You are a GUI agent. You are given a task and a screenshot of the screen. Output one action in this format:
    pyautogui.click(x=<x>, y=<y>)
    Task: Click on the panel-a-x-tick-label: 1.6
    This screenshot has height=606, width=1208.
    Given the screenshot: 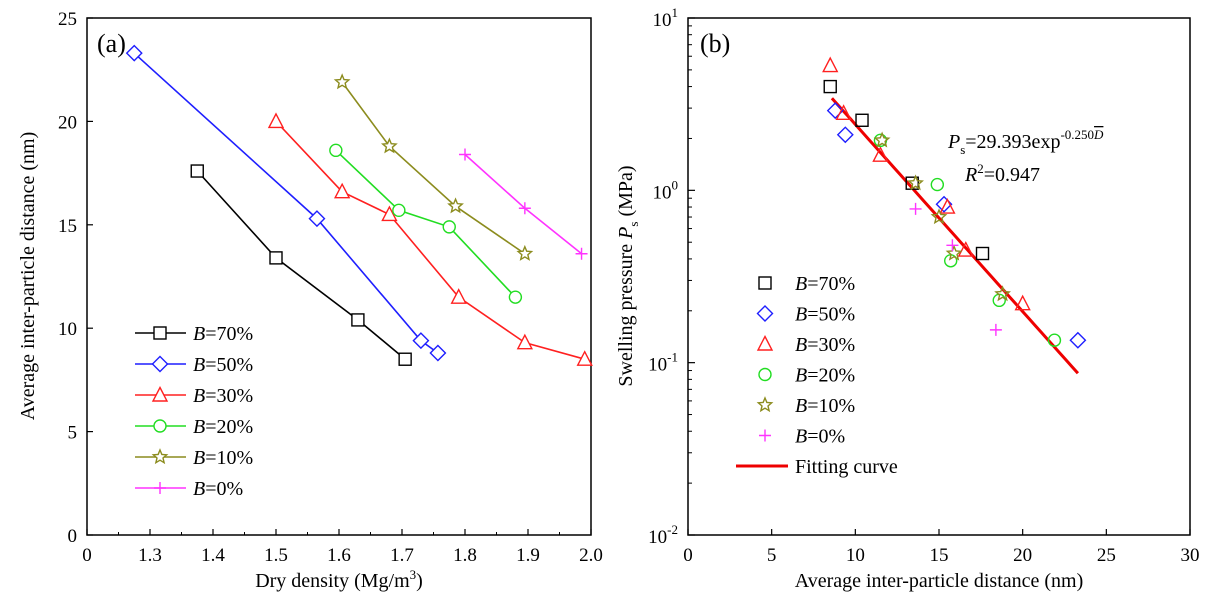 What is the action you would take?
    pyautogui.click(x=339, y=555)
    